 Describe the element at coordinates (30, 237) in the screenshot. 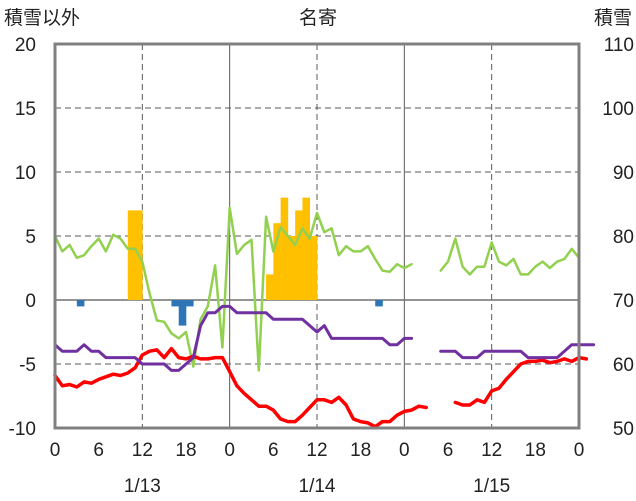

I see `y-tick-left: 5` at that location.